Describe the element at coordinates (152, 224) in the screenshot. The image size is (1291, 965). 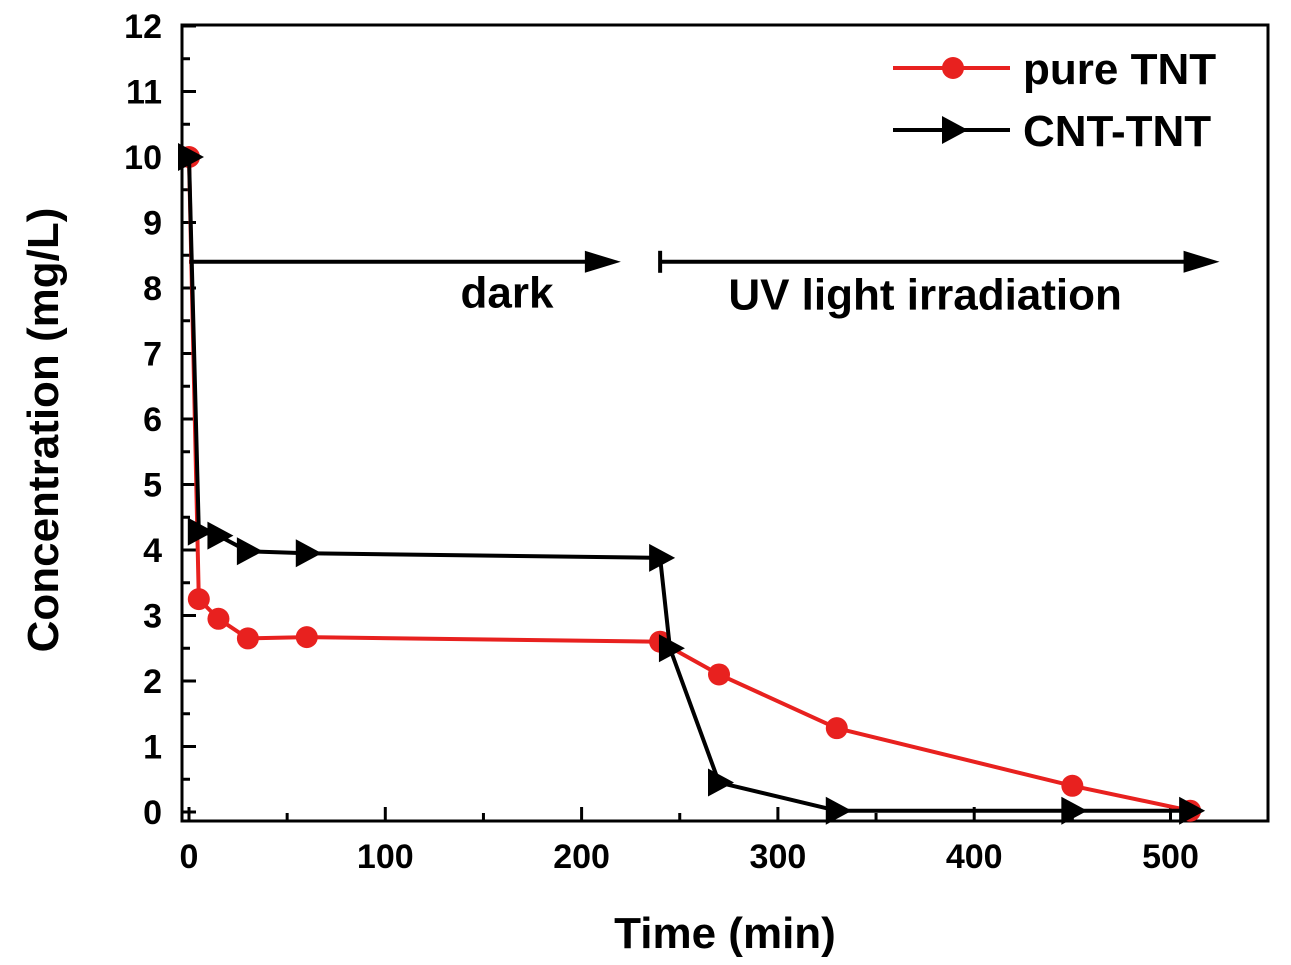
I see `y-tick-label: 9` at that location.